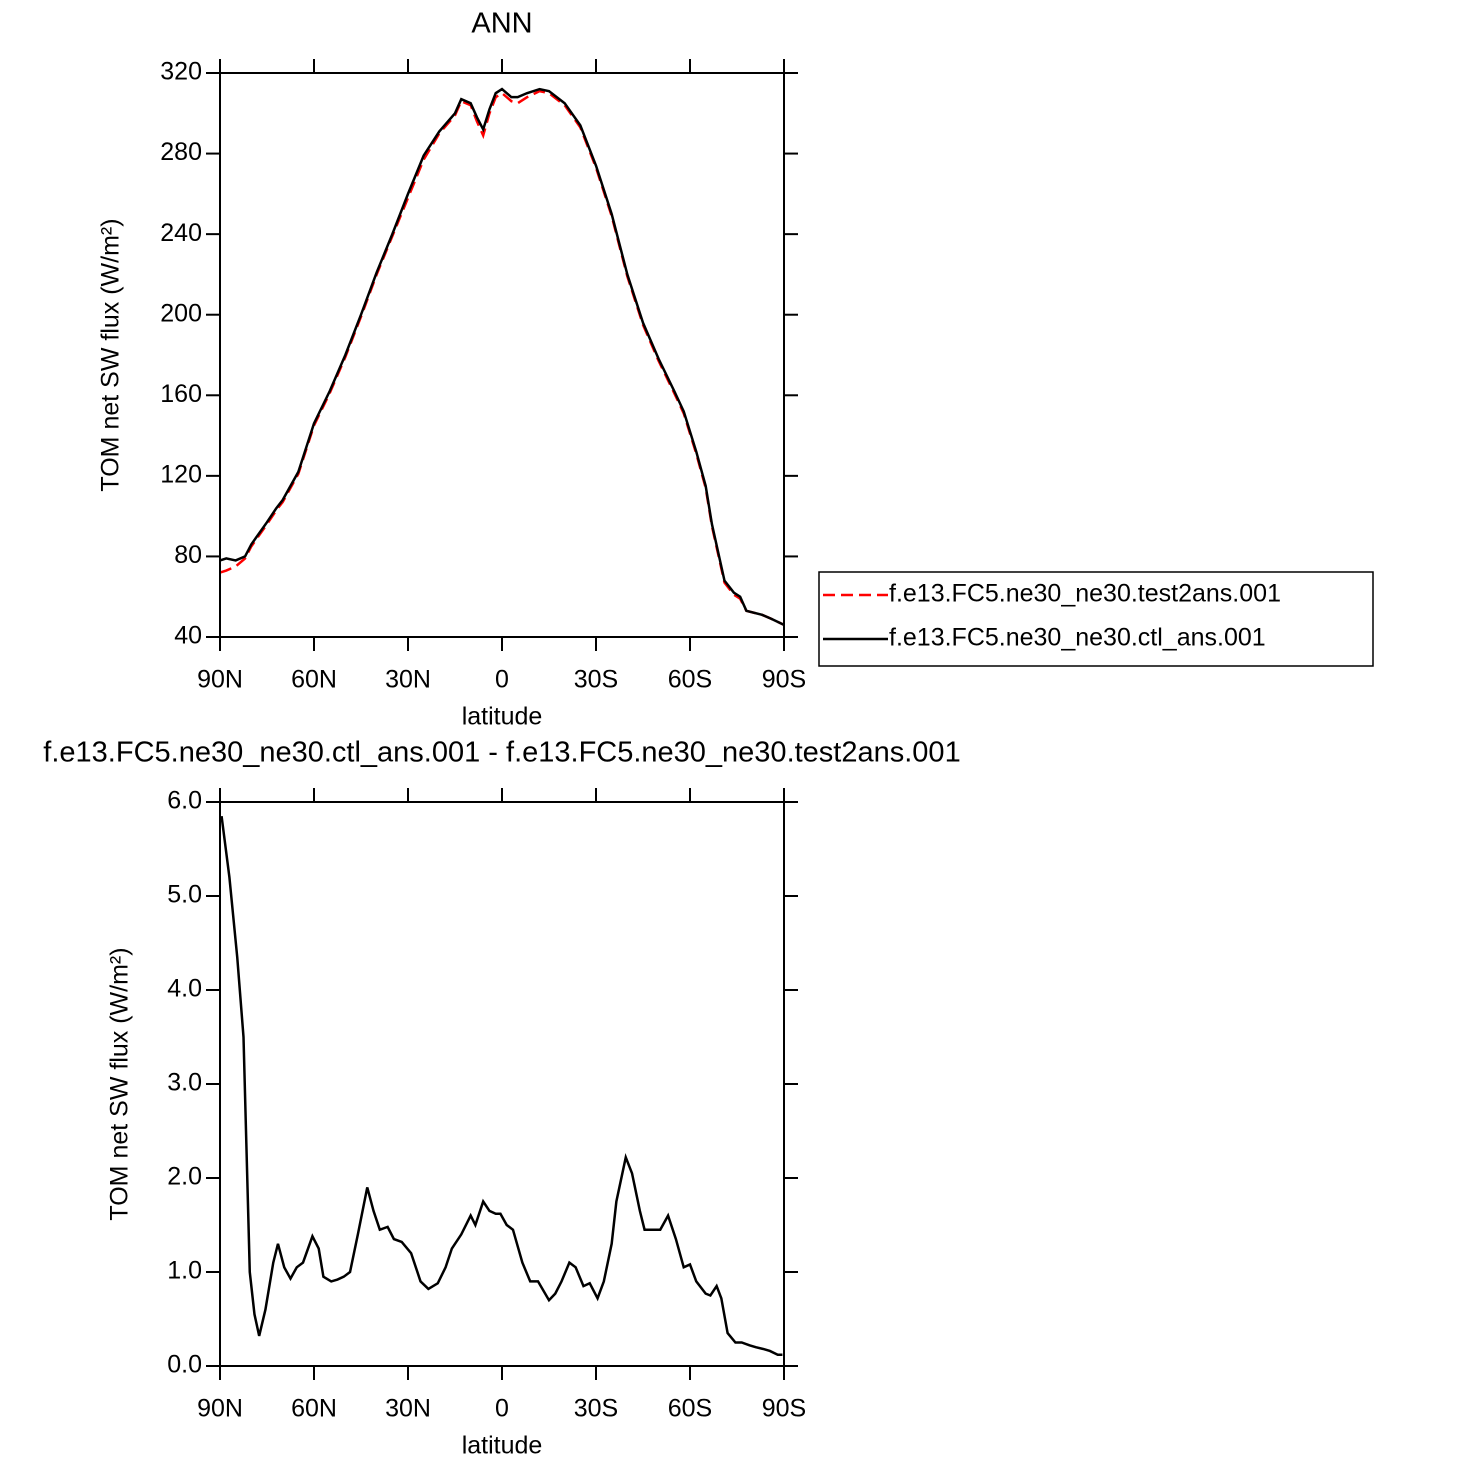  I want to click on y-tick-label: 320, so click(181, 72).